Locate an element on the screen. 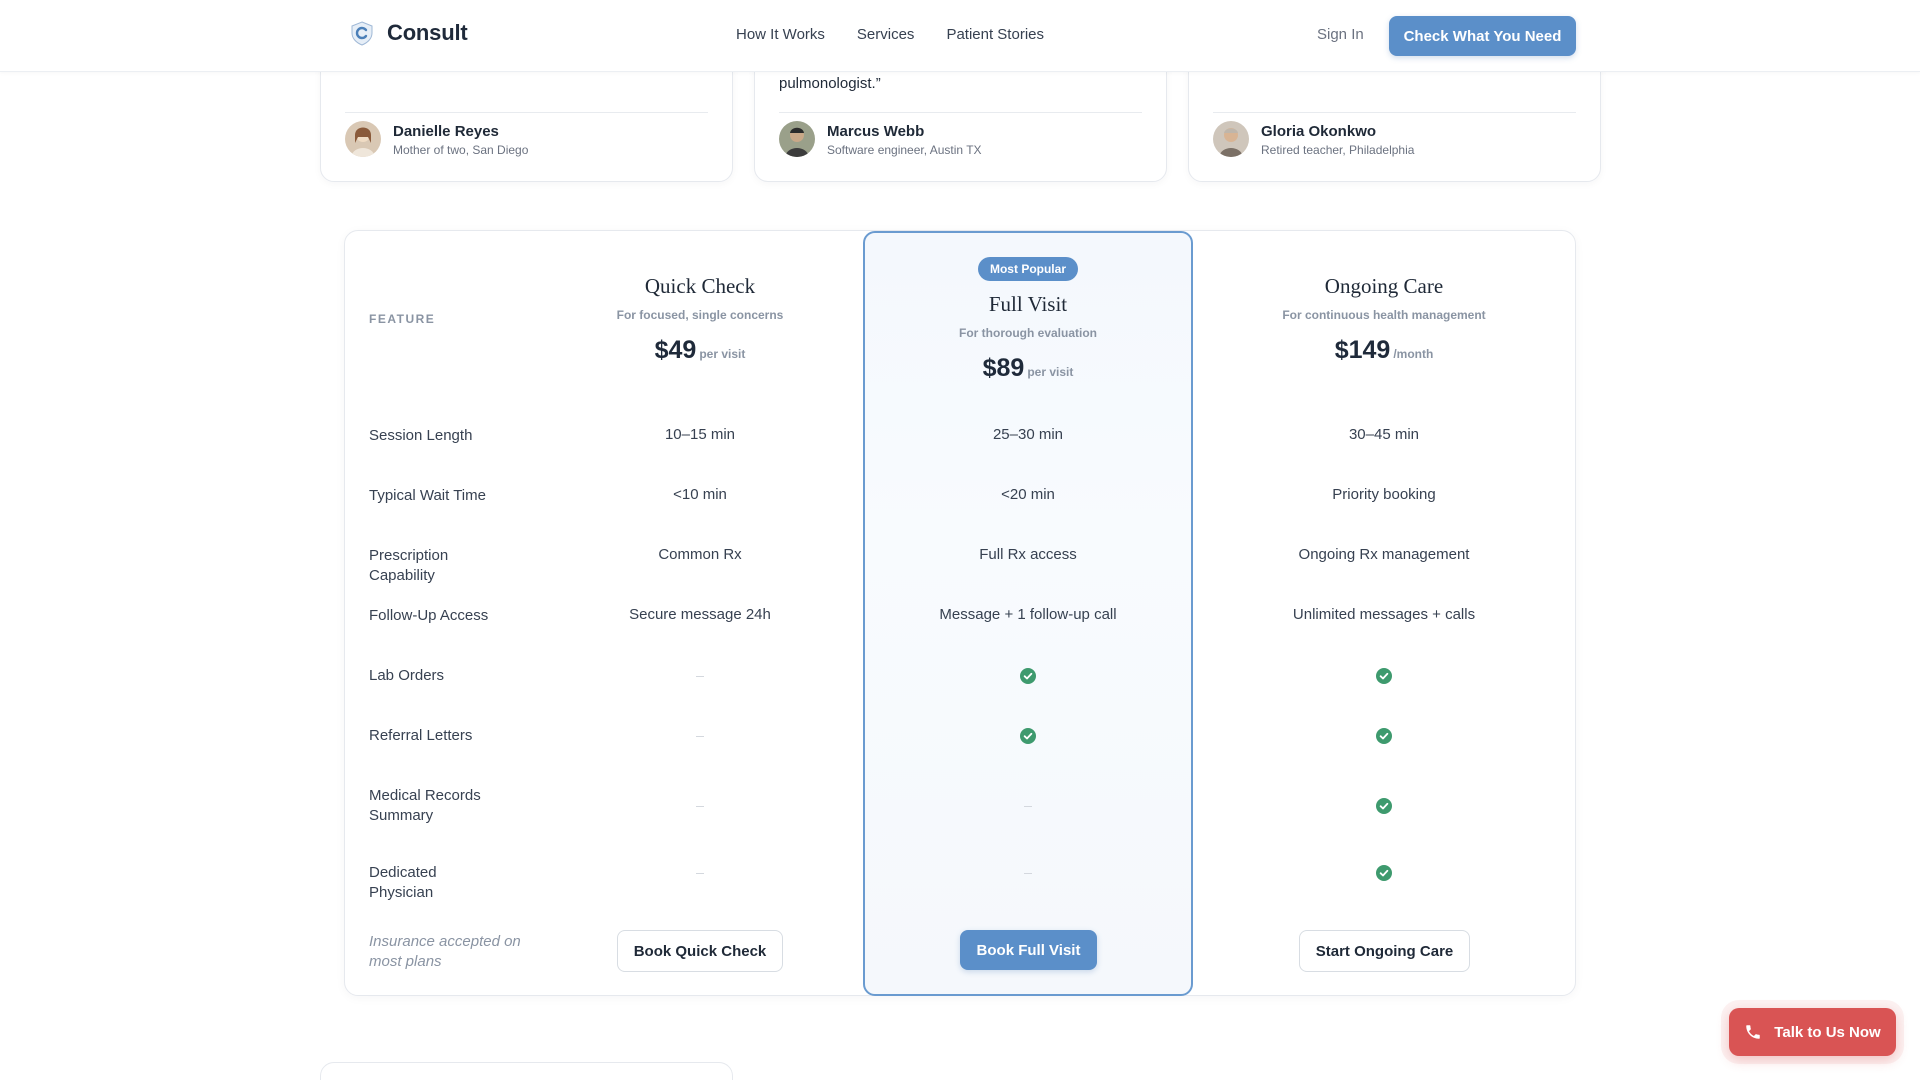  plan-price-unit: /month is located at coordinates (1413, 354).